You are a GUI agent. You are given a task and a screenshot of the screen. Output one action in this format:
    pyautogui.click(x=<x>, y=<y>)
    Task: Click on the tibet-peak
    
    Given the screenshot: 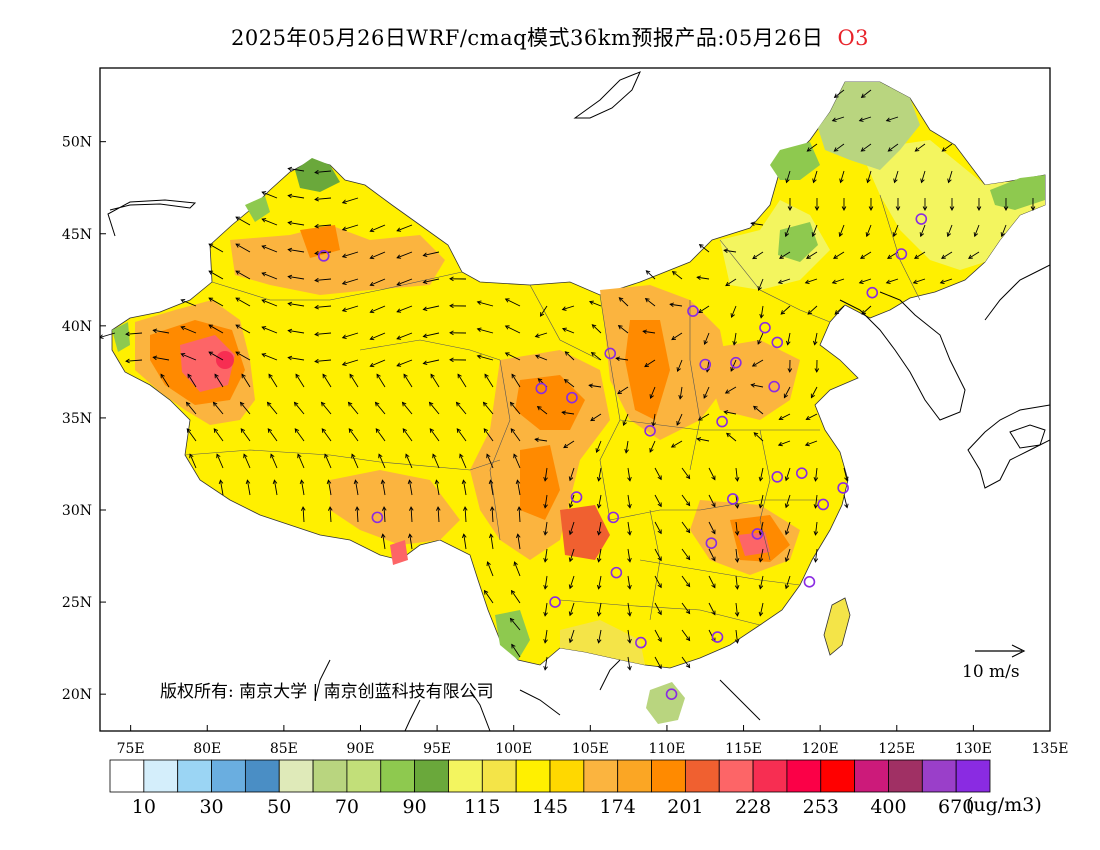 What is the action you would take?
    pyautogui.click(x=399, y=552)
    